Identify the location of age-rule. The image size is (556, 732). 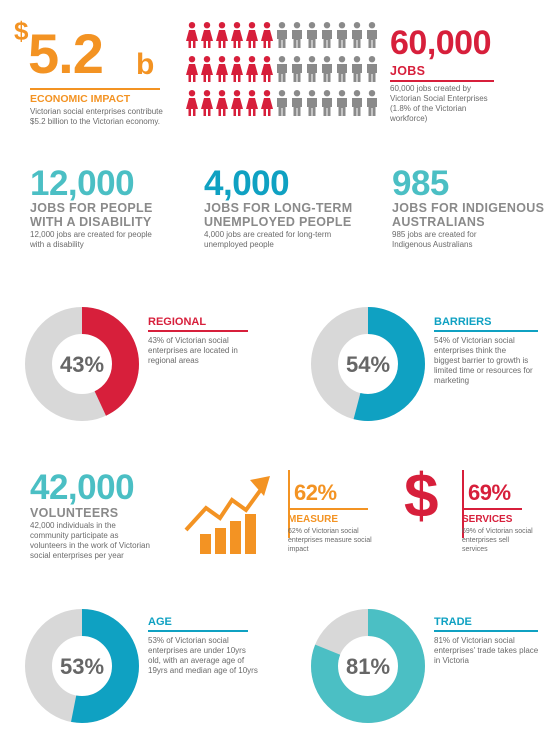
(198, 631).